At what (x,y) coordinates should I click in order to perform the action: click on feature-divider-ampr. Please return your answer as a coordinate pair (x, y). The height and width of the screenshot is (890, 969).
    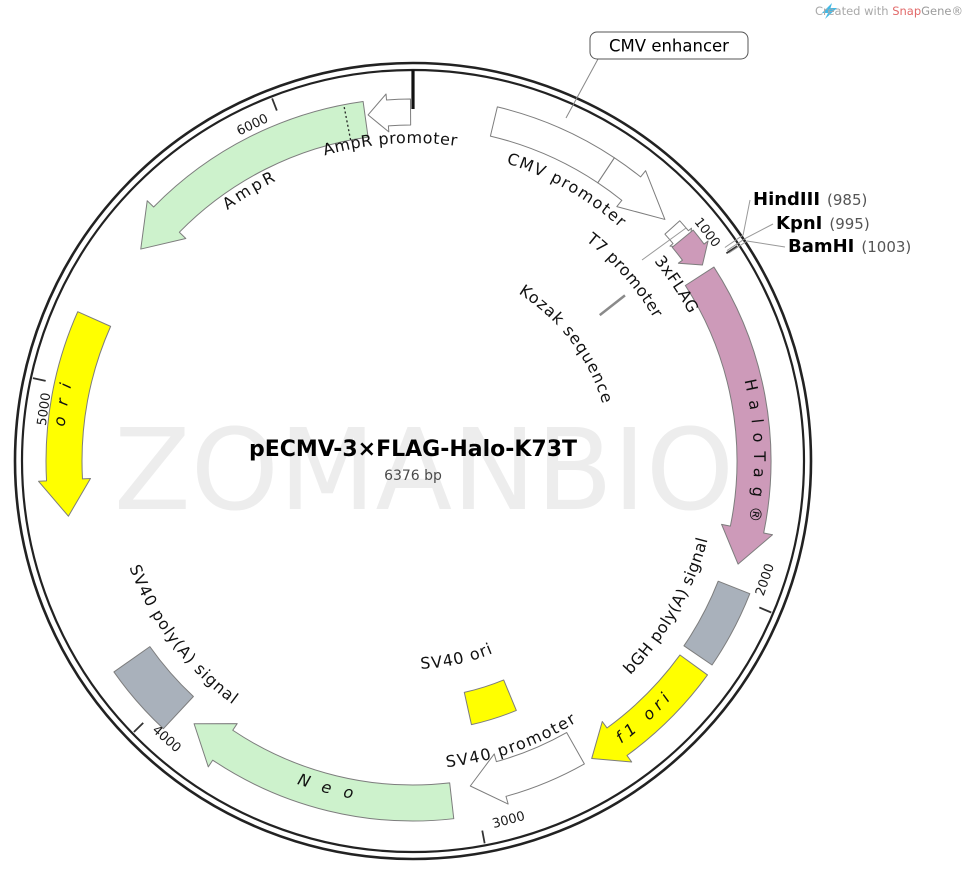
    Looking at the image, I should click on (347, 122).